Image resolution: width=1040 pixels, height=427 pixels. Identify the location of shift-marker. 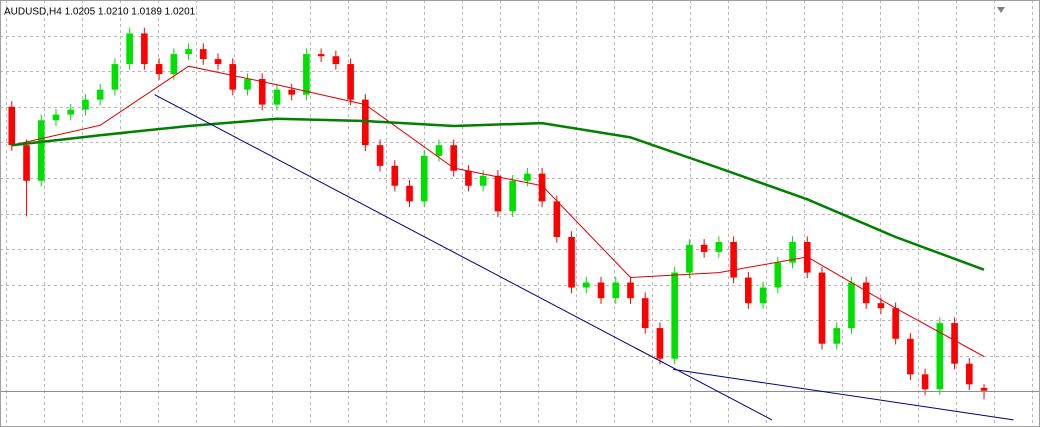
(1001, 10).